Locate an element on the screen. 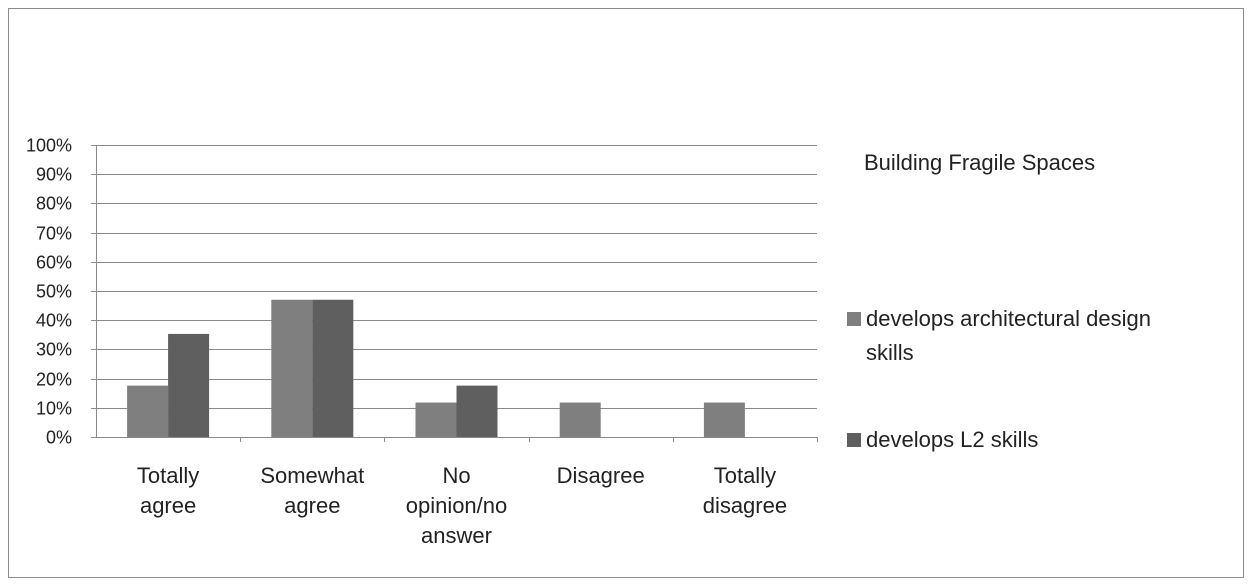 Image resolution: width=1252 pixels, height=586 pixels. y-tick-label: 30% is located at coordinates (54, 350).